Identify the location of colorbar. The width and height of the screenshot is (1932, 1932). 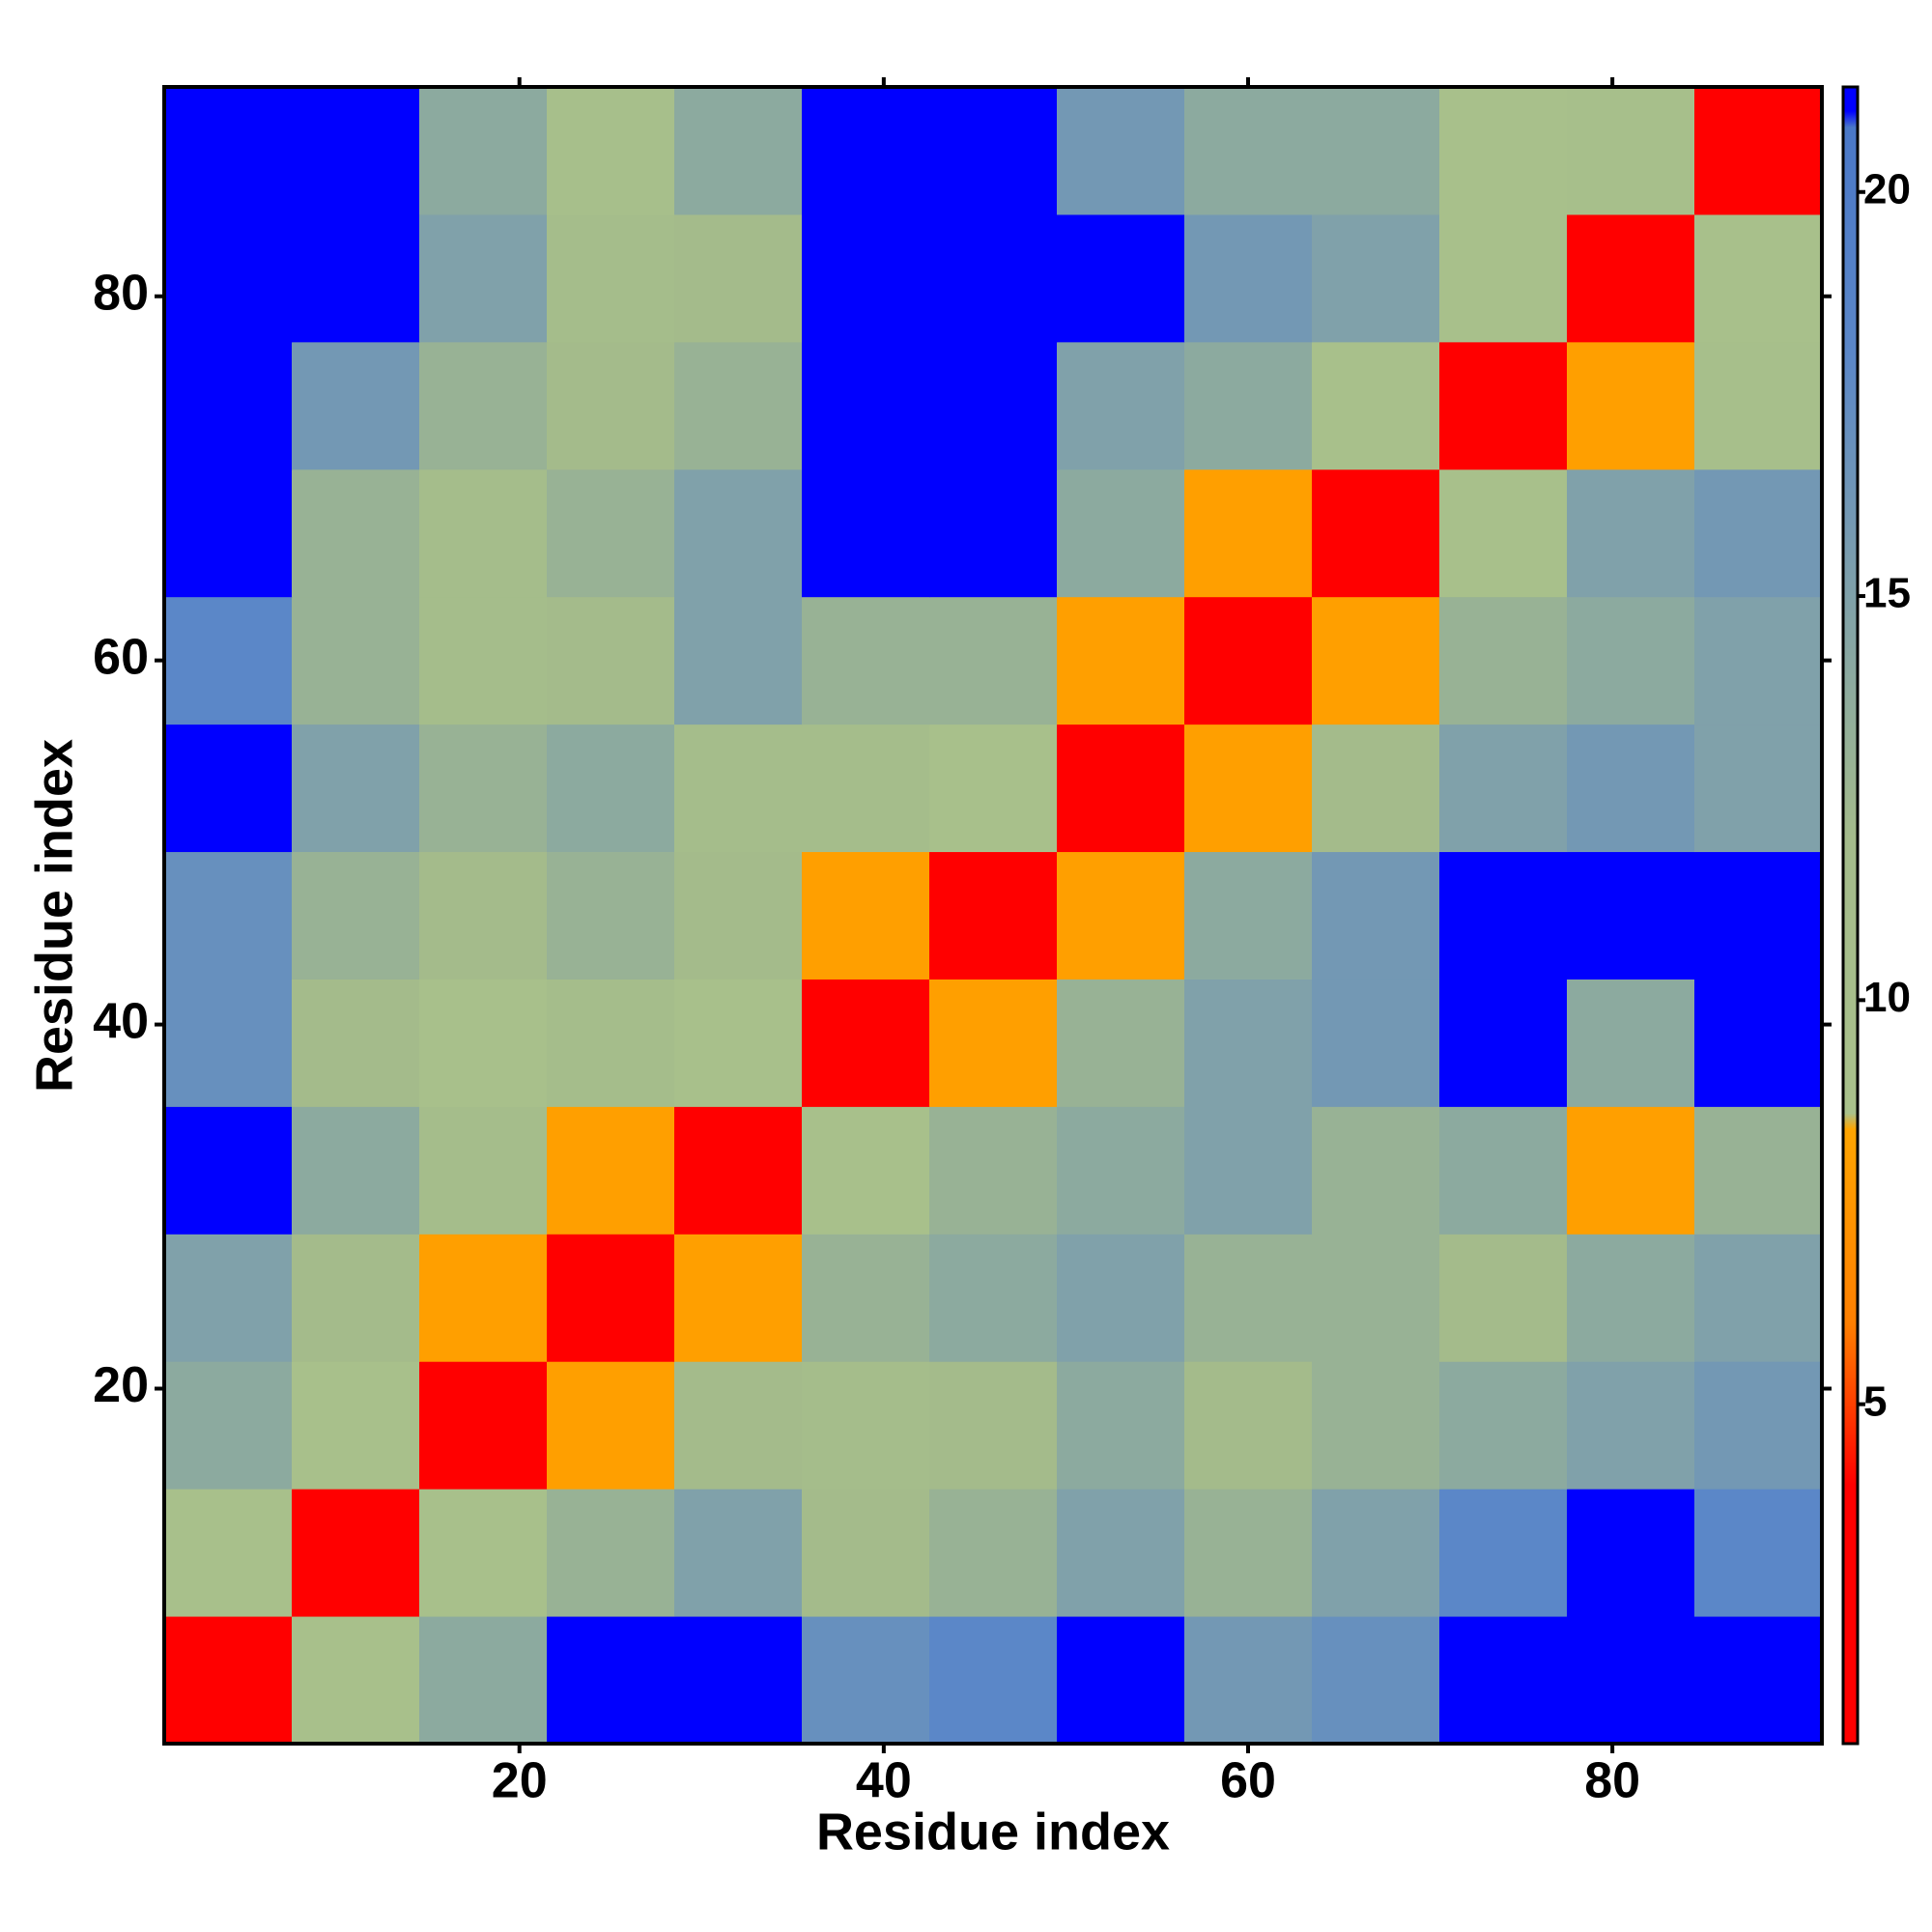
(1850, 915).